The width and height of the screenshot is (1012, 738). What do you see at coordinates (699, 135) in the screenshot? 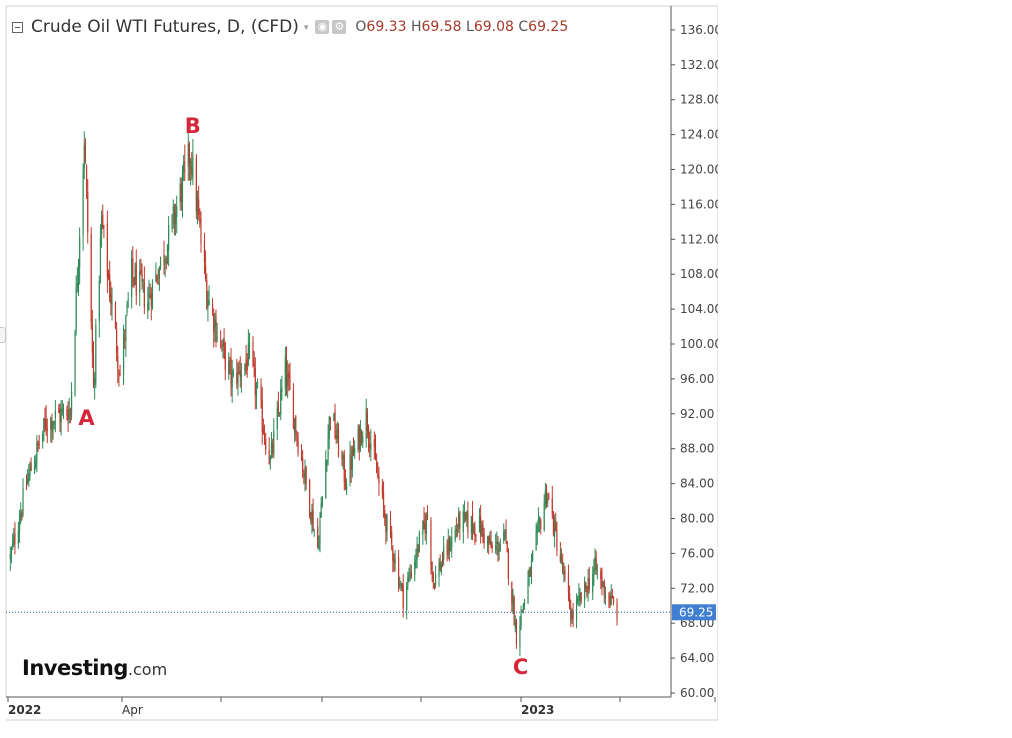
I see `y-tick-label: 124.00` at bounding box center [699, 135].